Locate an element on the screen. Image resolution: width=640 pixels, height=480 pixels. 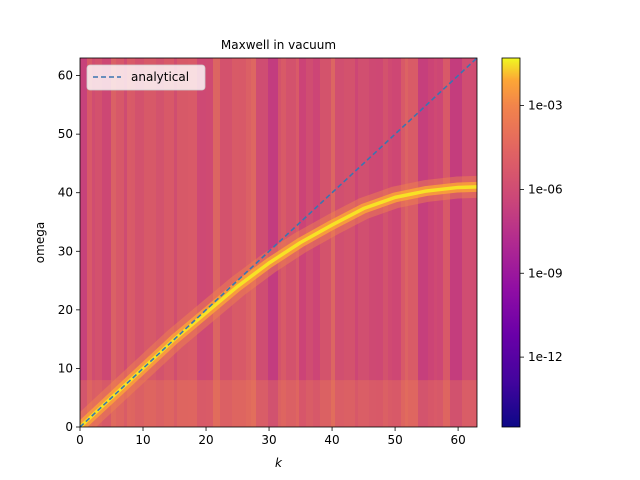
y-tick-label-3: 30 is located at coordinates (65, 251).